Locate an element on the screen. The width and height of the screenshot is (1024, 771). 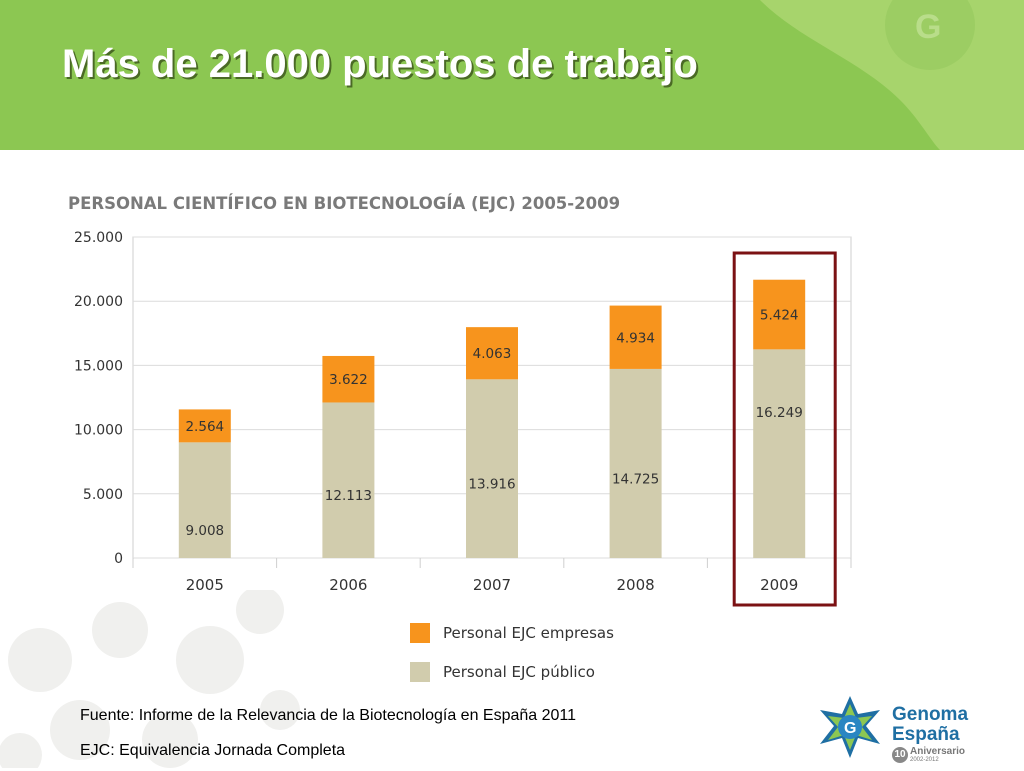
x-tick-label: 2006 is located at coordinates (348, 585).